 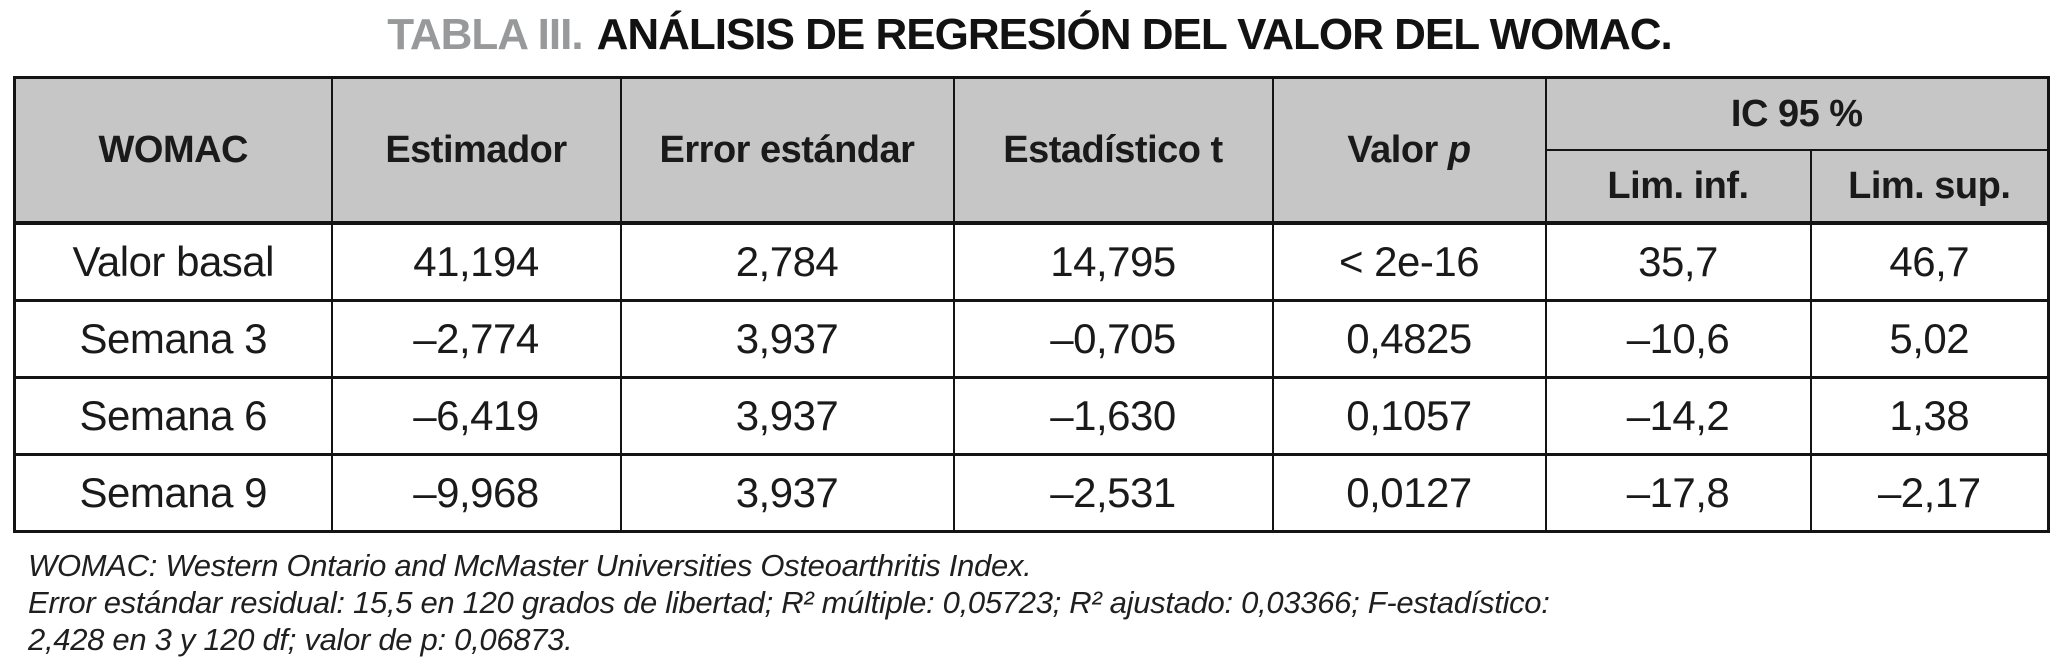 I want to click on header-lim-inf: Lim. inf., so click(x=1678, y=187).